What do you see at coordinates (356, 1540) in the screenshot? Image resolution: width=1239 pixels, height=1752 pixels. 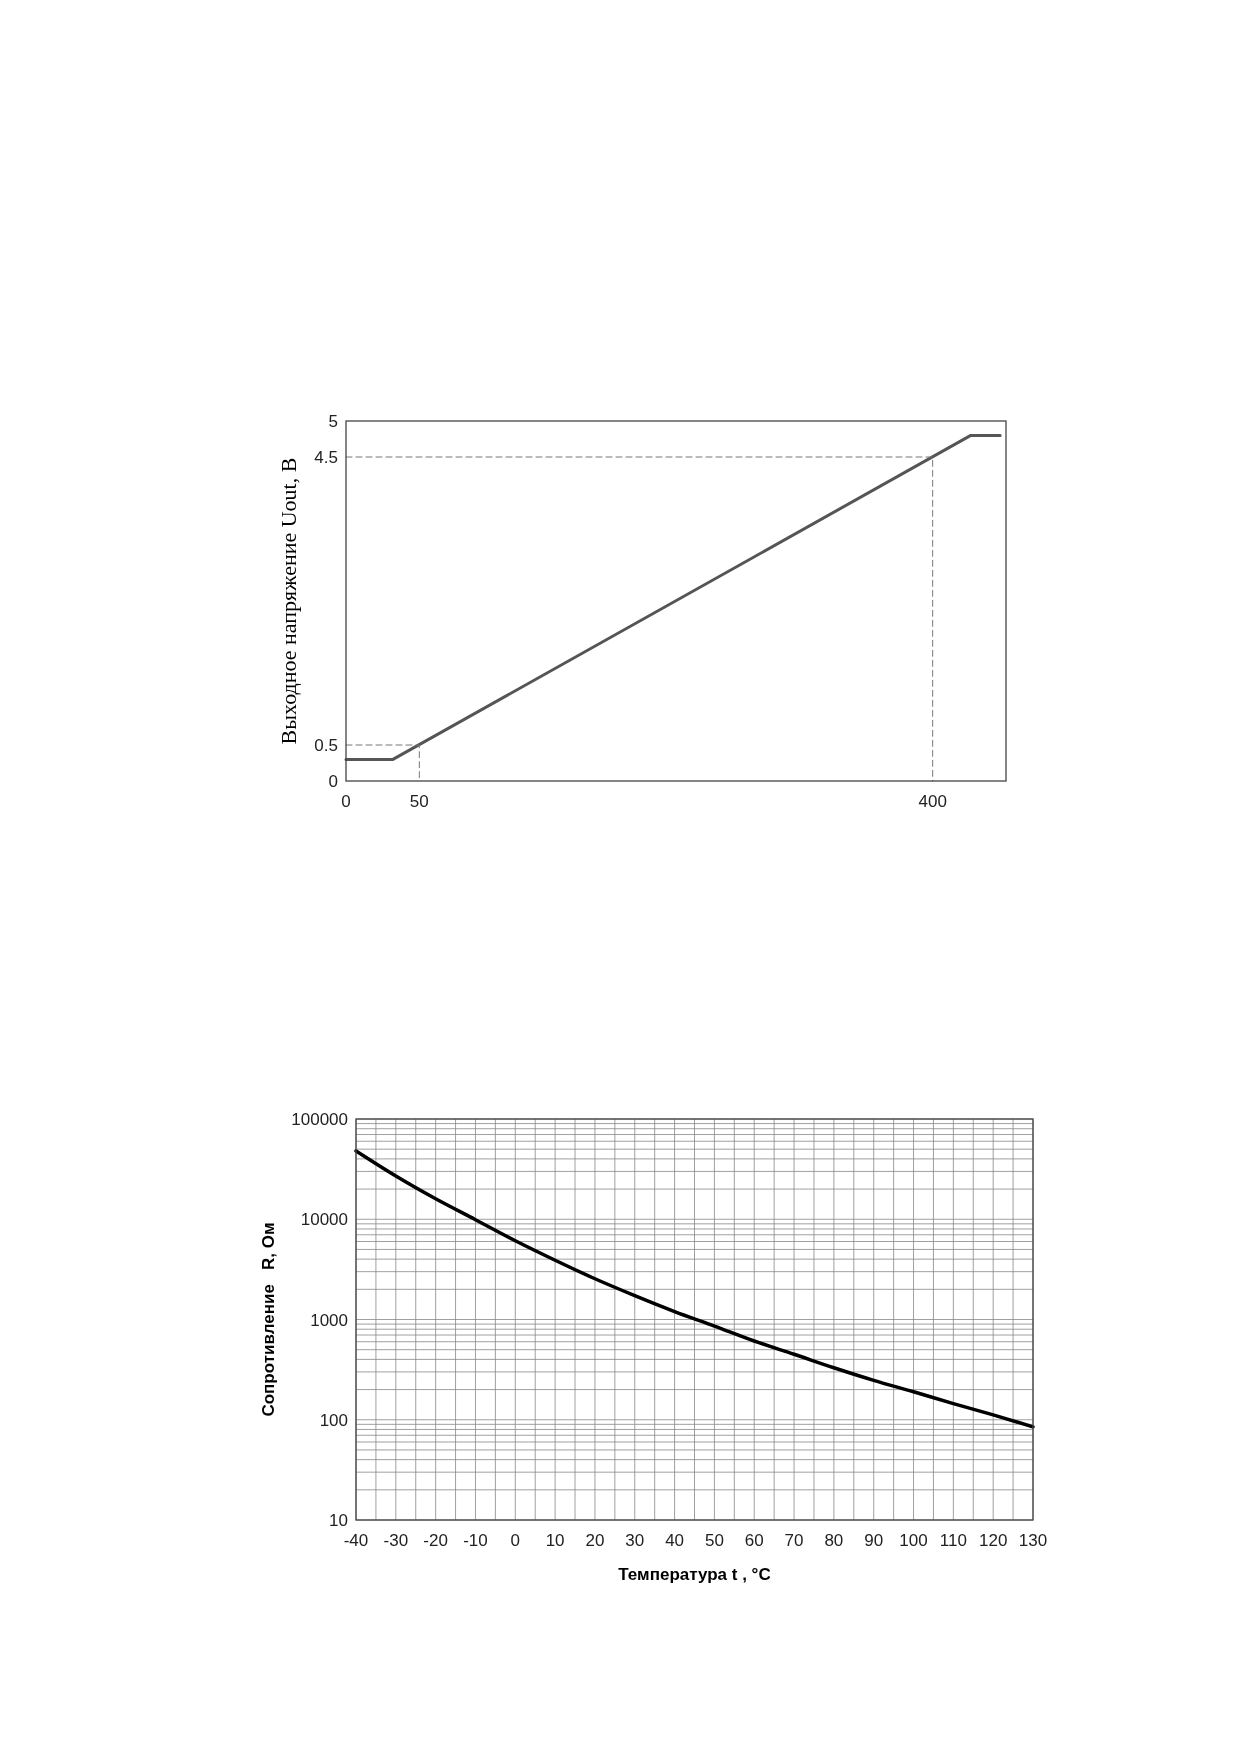 I see `x-tick-label: -40` at bounding box center [356, 1540].